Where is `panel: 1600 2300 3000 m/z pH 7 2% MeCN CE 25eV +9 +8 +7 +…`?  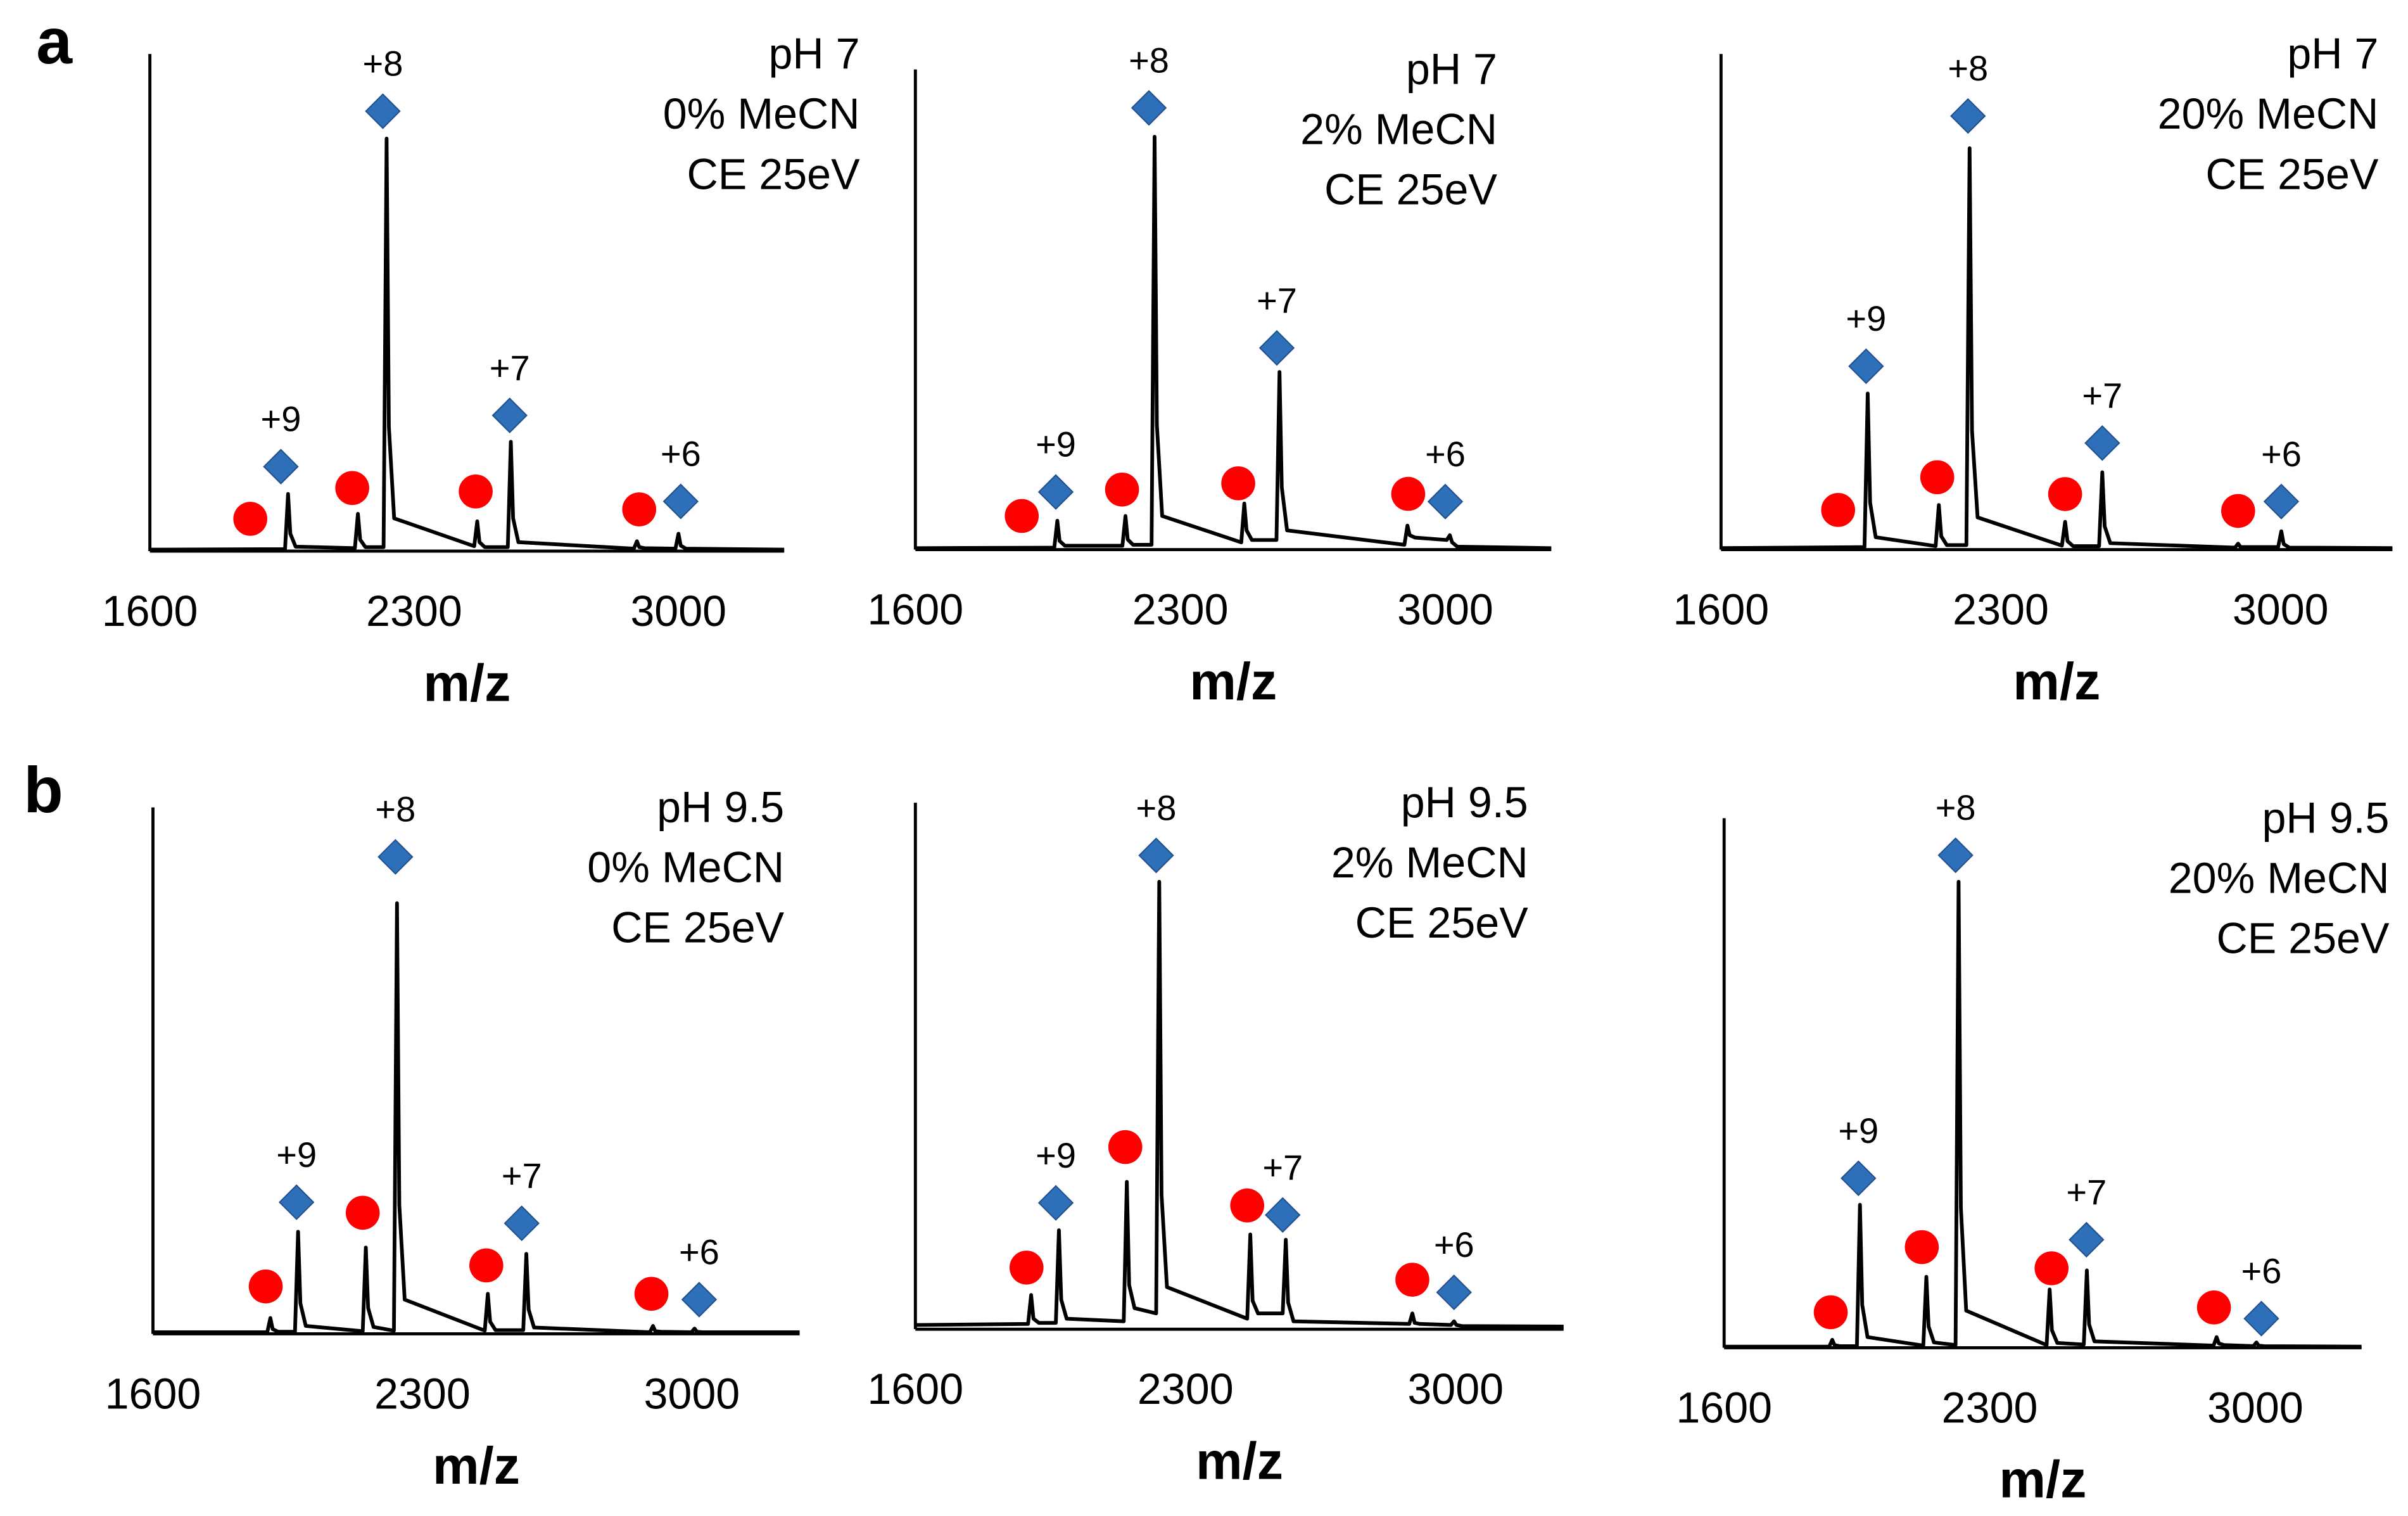
panel: 1600 2300 3000 m/z pH 7 2% MeCN CE 25eV +9 +8 +7 +… is located at coordinates (1209, 375).